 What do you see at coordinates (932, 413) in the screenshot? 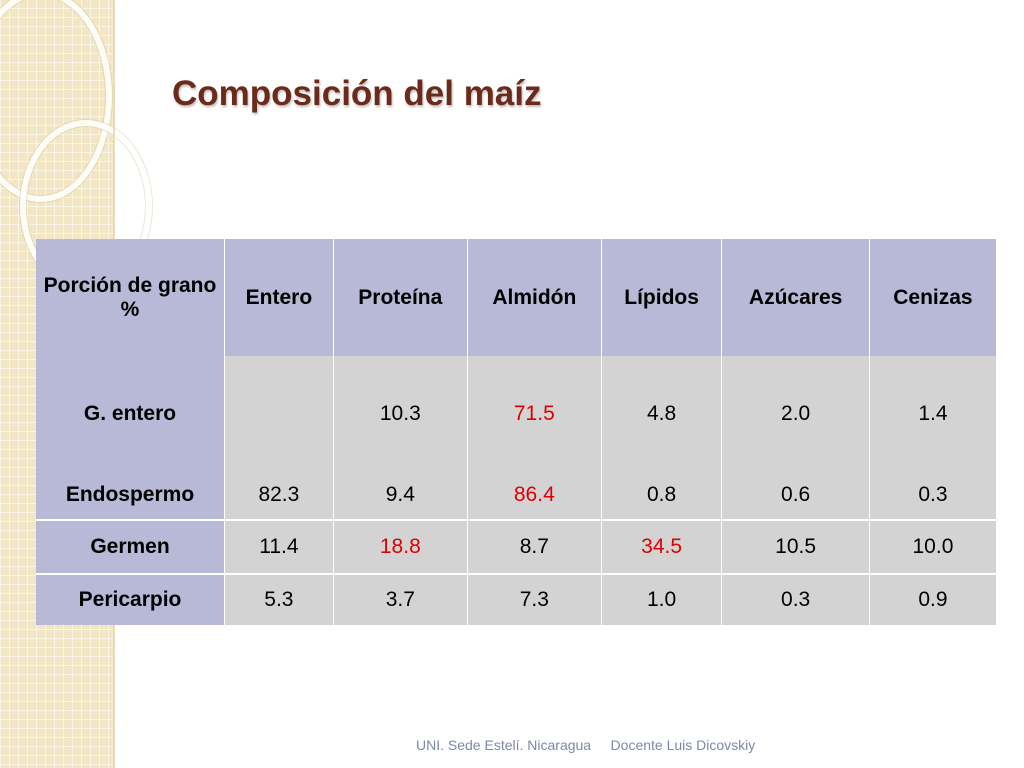
I see `table-cell: 1.4` at bounding box center [932, 413].